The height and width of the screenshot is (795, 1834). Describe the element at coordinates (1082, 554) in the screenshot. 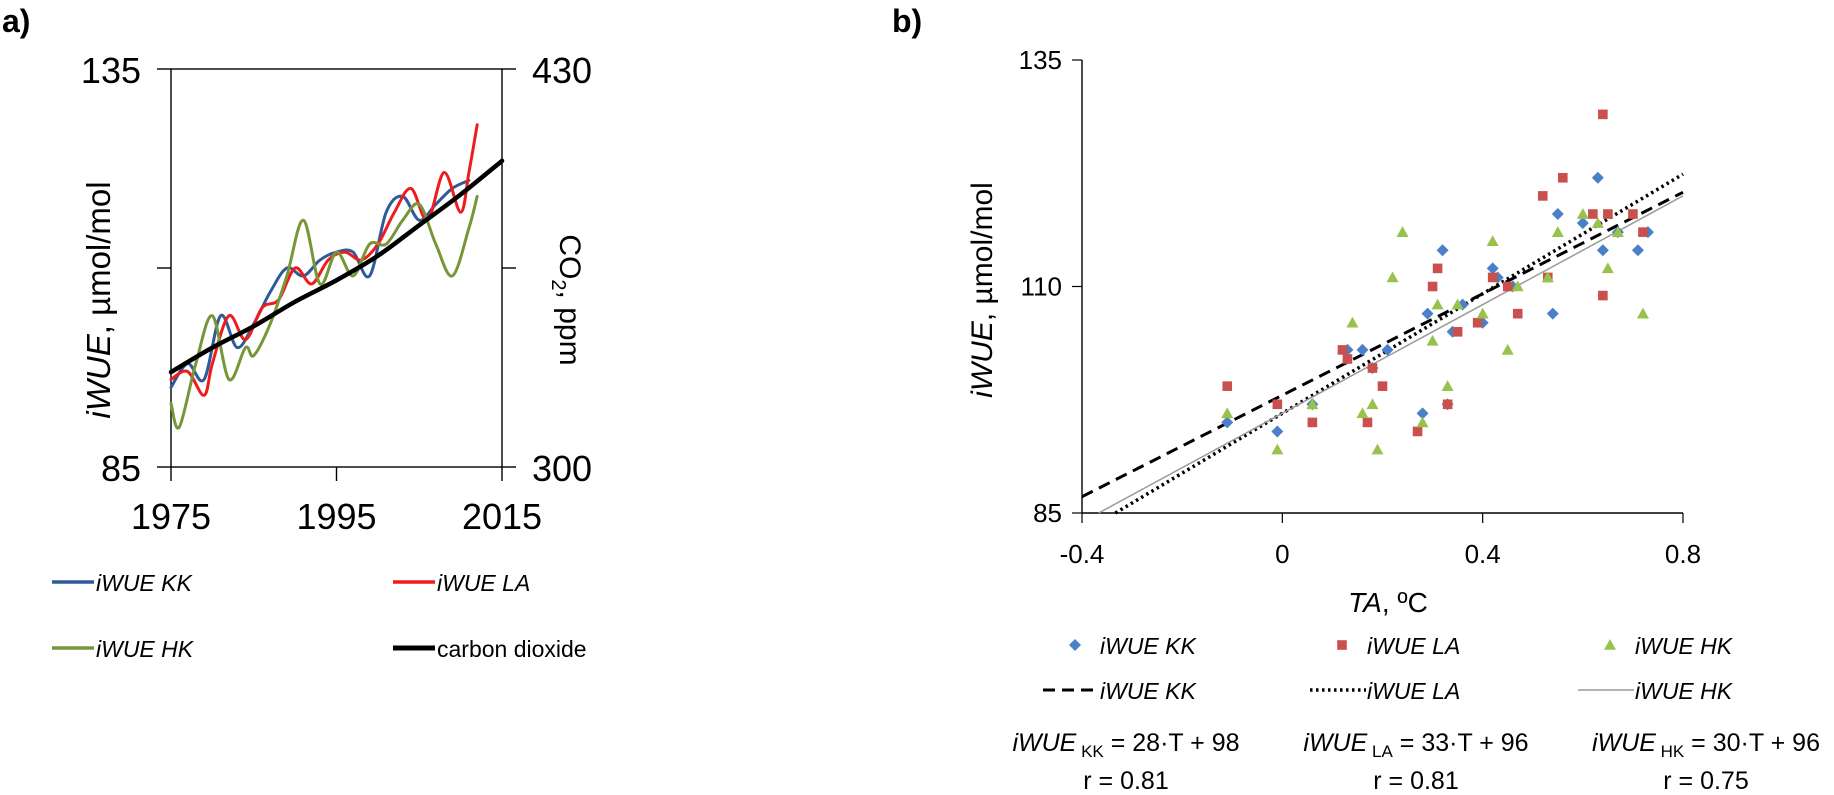

I see `panel-b-x-tick-label: -0.4` at that location.